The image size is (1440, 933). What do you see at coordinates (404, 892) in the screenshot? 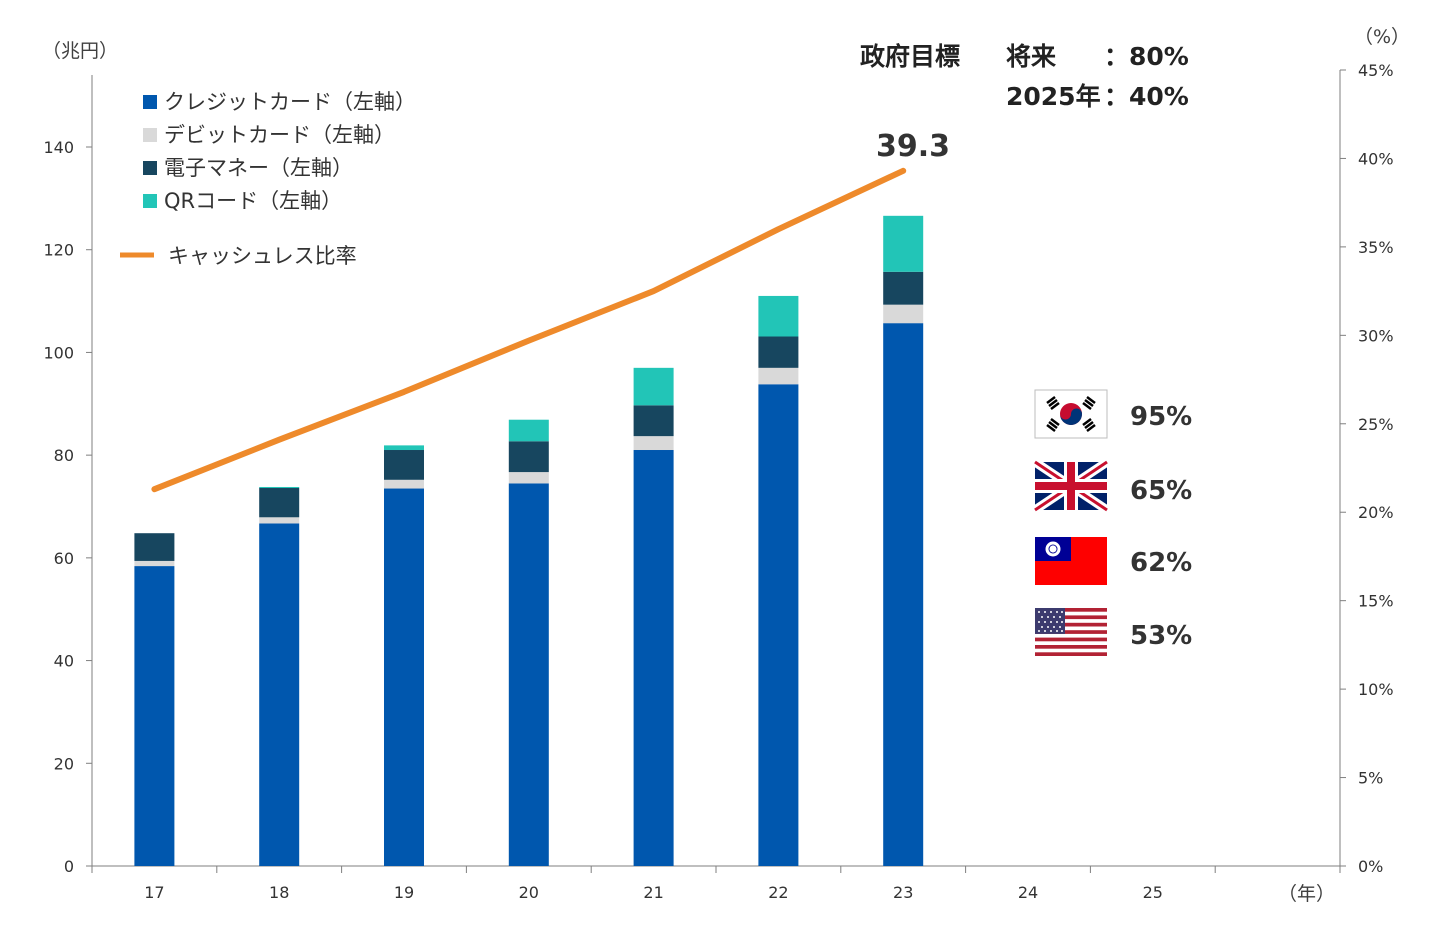
I see `x-tick-label: 19` at bounding box center [404, 892].